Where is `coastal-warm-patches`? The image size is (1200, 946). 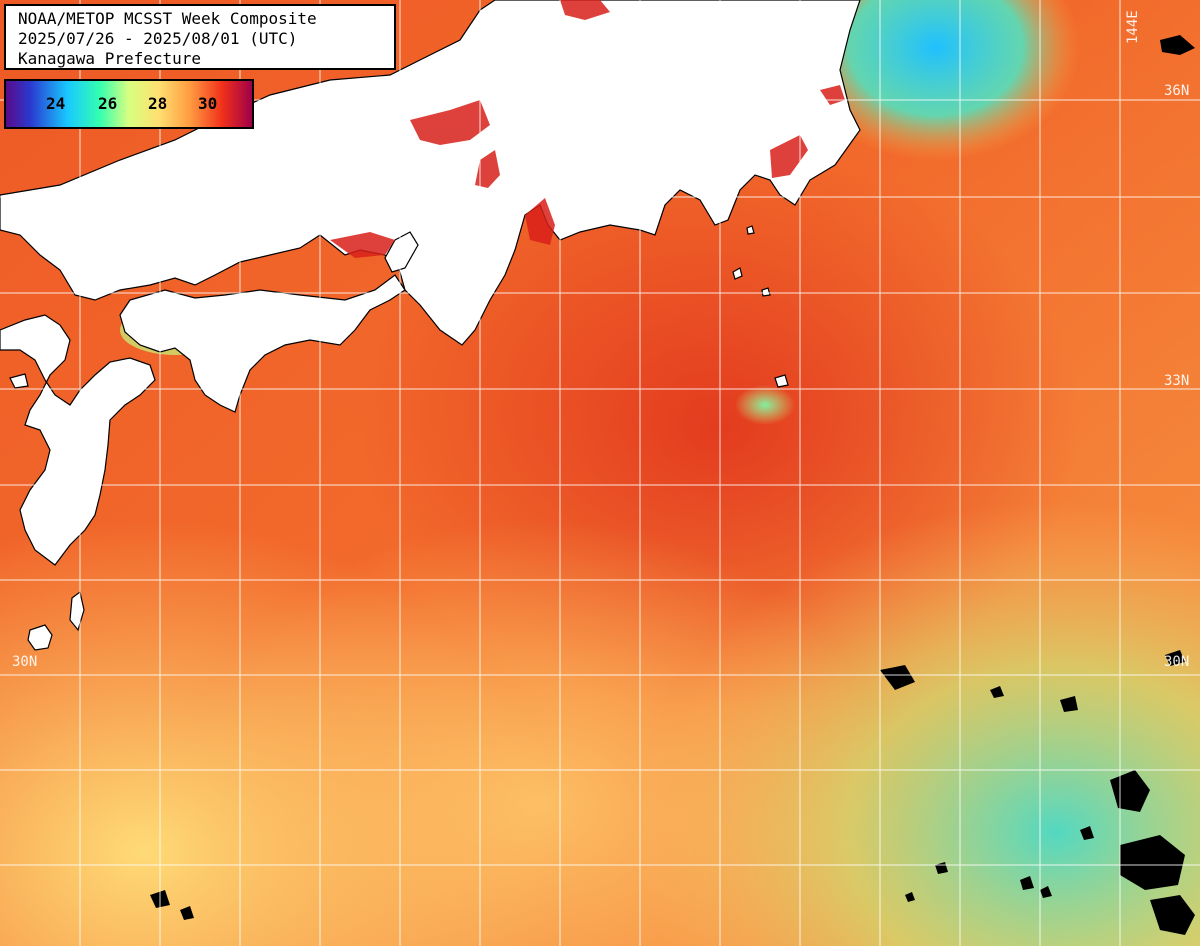
coastal-warm-patches is located at coordinates (587, 129).